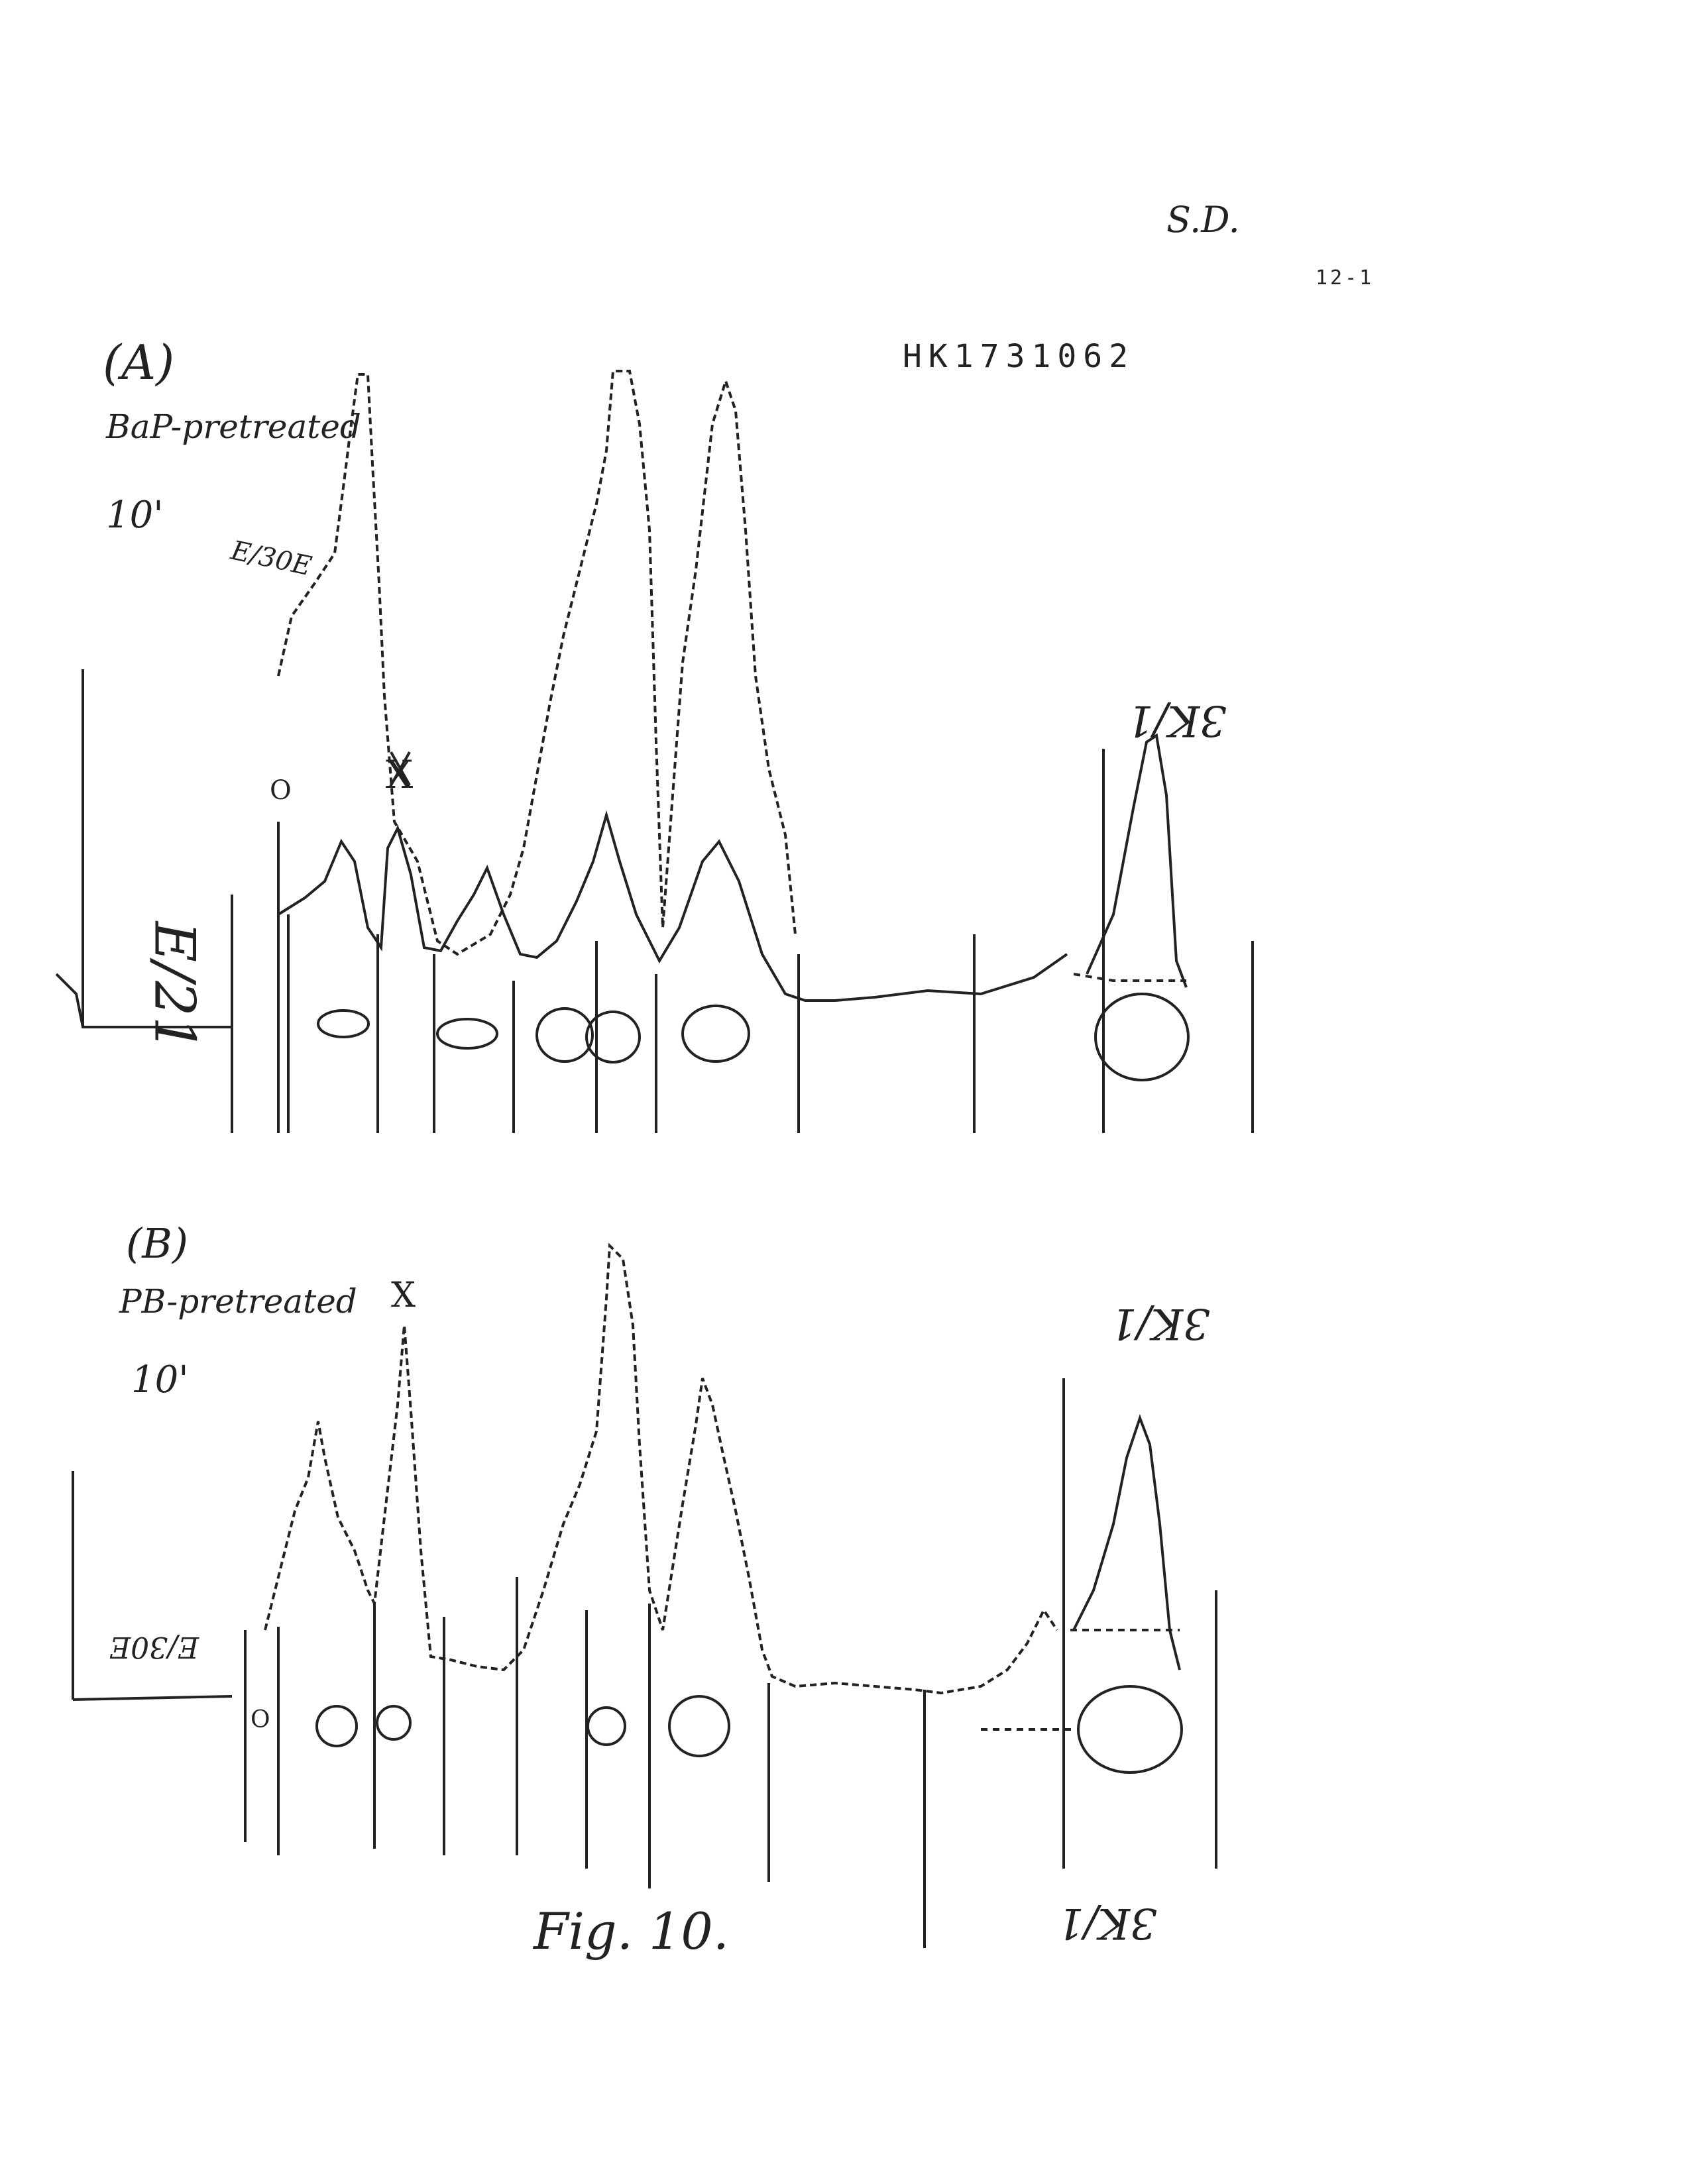 Image resolution: width=1686 pixels, height=2184 pixels. What do you see at coordinates (403, 1295) in the screenshot?
I see `panel-b-peak-x-label: X` at bounding box center [403, 1295].